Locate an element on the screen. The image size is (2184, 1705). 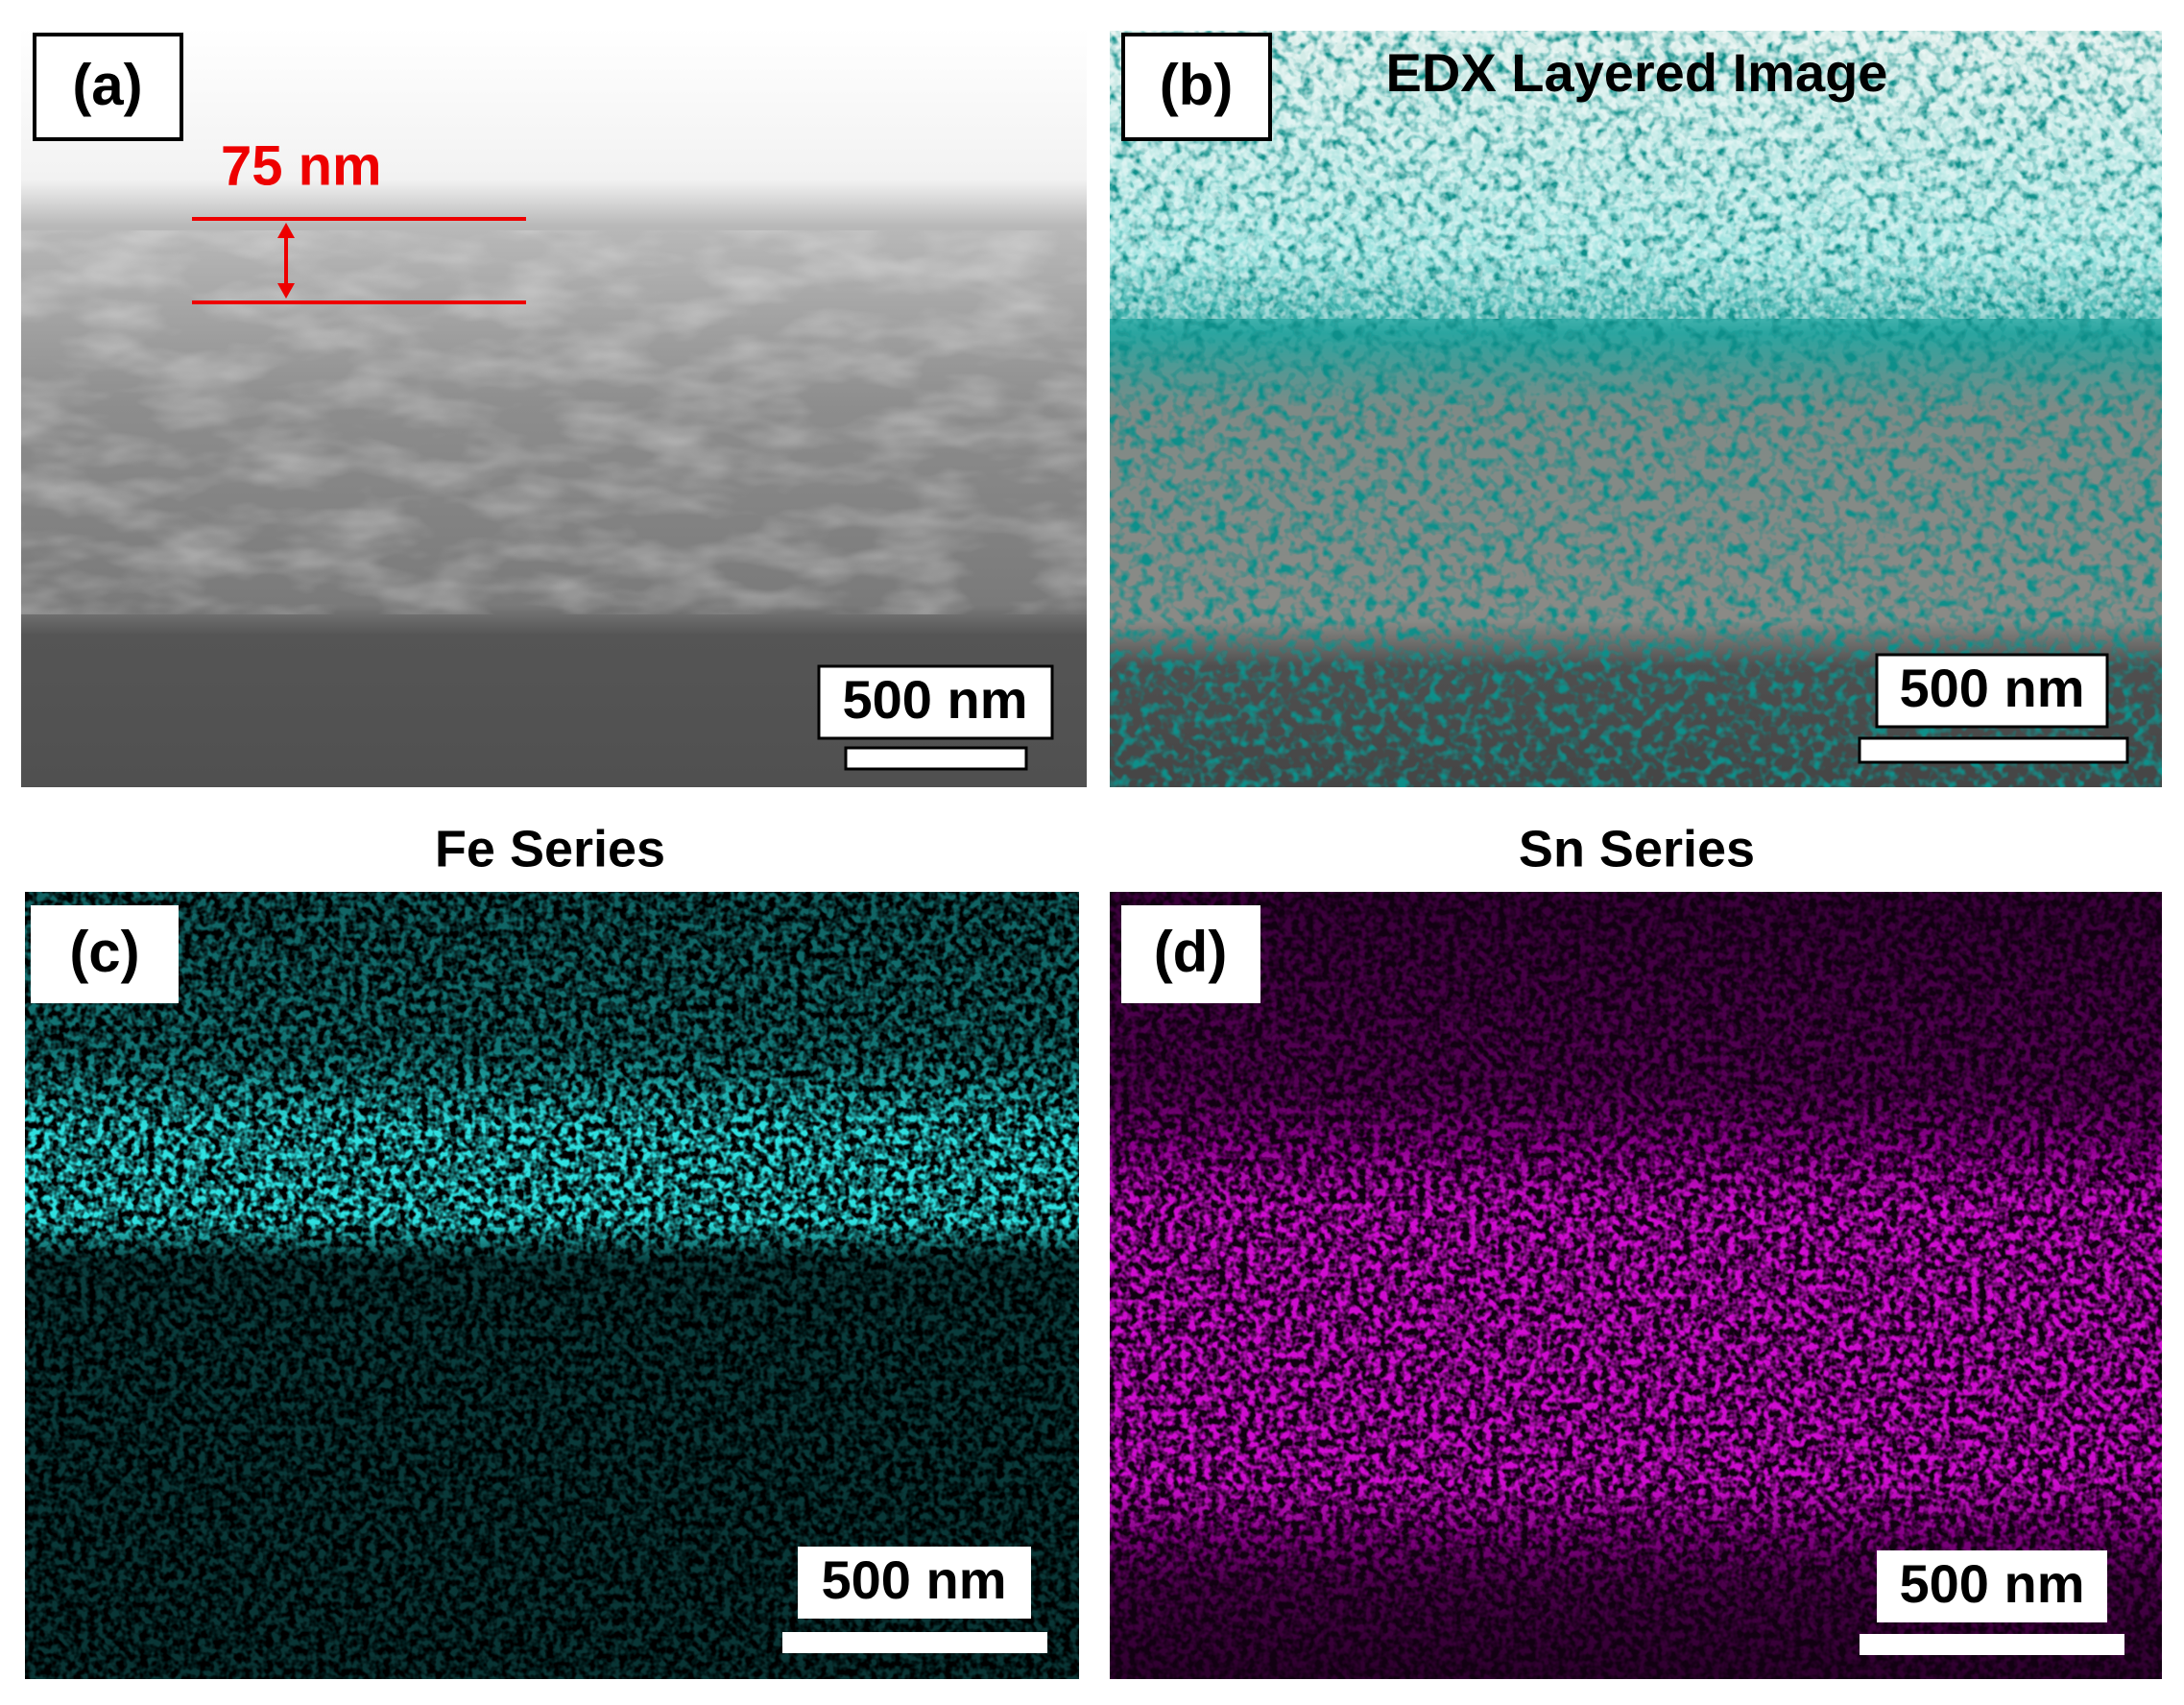
panel-label: (b) is located at coordinates (1197, 85).